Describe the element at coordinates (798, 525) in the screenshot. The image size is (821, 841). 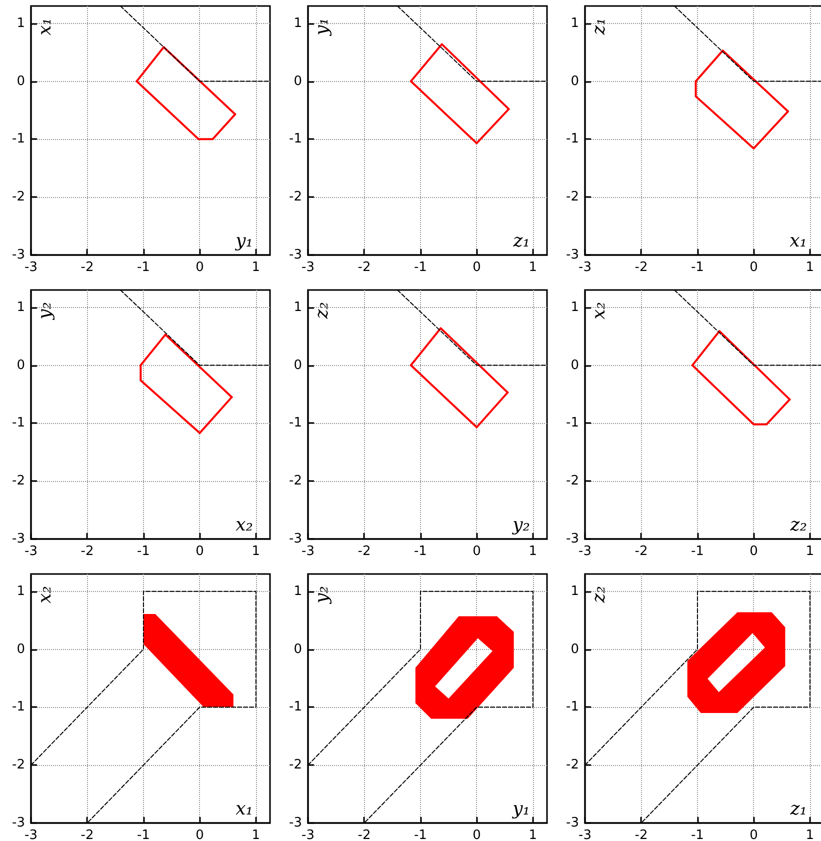
I see `x-axis-title: z₂` at that location.